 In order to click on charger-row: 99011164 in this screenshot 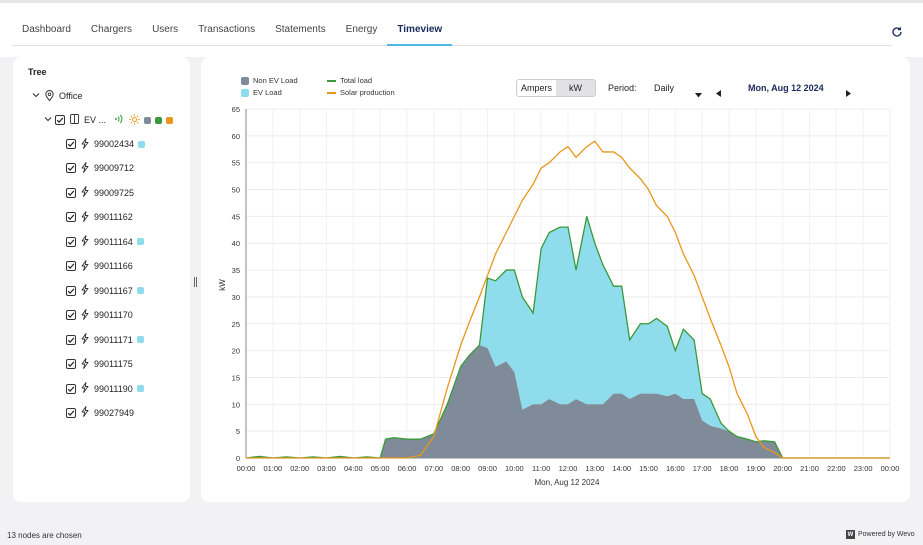, I will do `click(105, 242)`.